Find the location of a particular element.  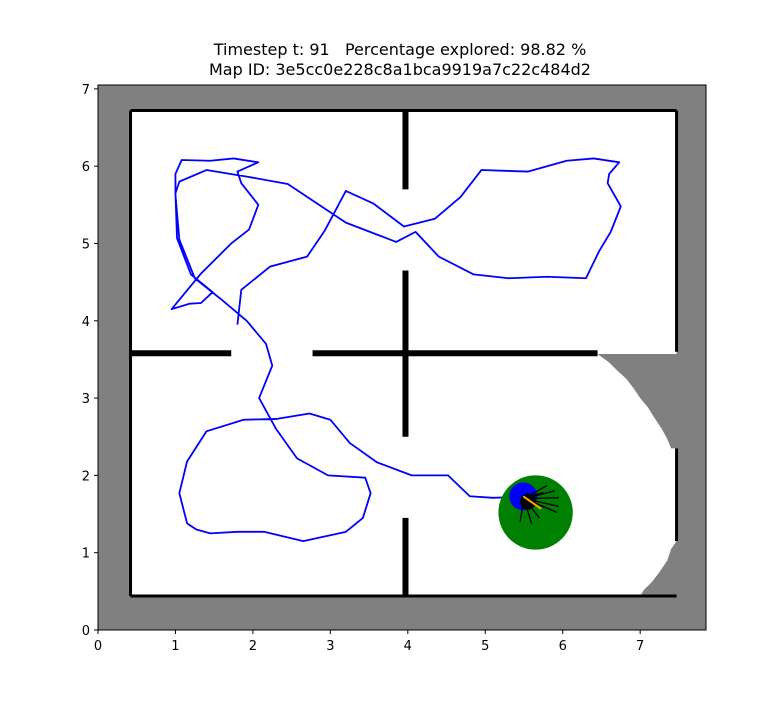

y-tick-label: 4 is located at coordinates (86, 322).